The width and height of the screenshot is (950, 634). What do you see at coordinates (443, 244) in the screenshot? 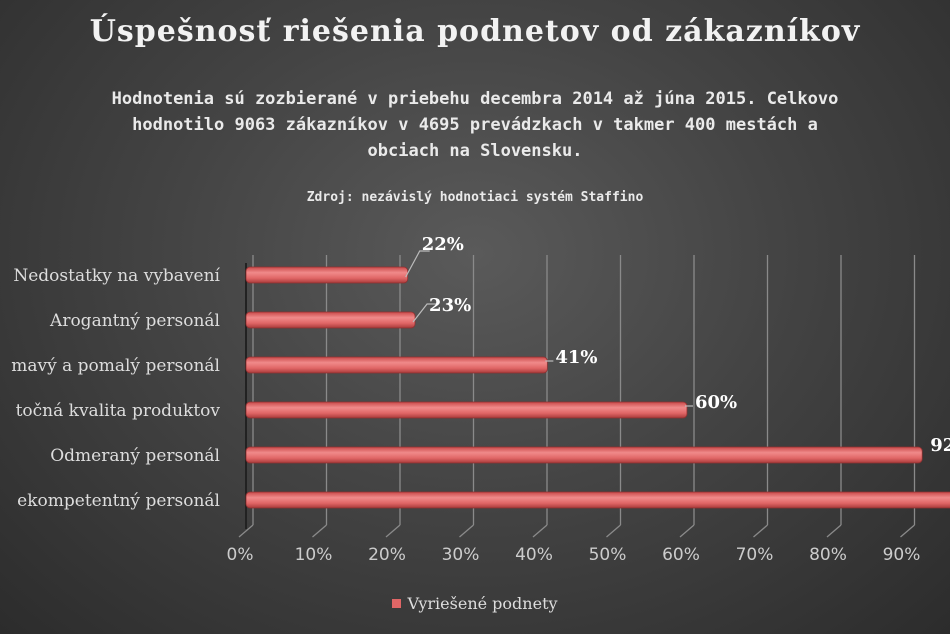
I see `data-label: 22%` at bounding box center [443, 244].